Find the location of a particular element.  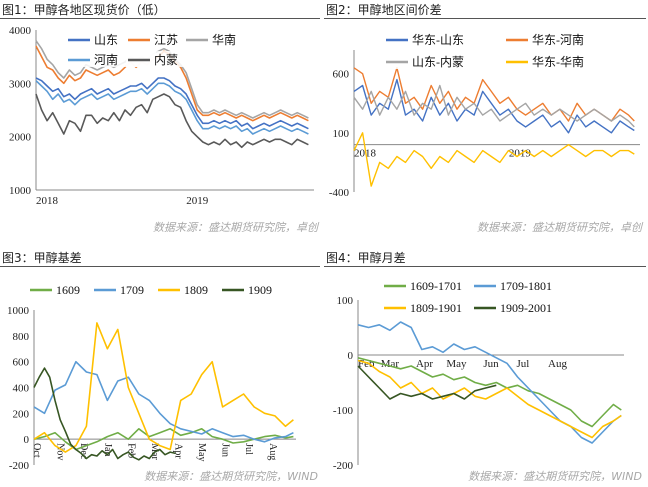

x-tick-label: Nov is located at coordinates (60, 451).